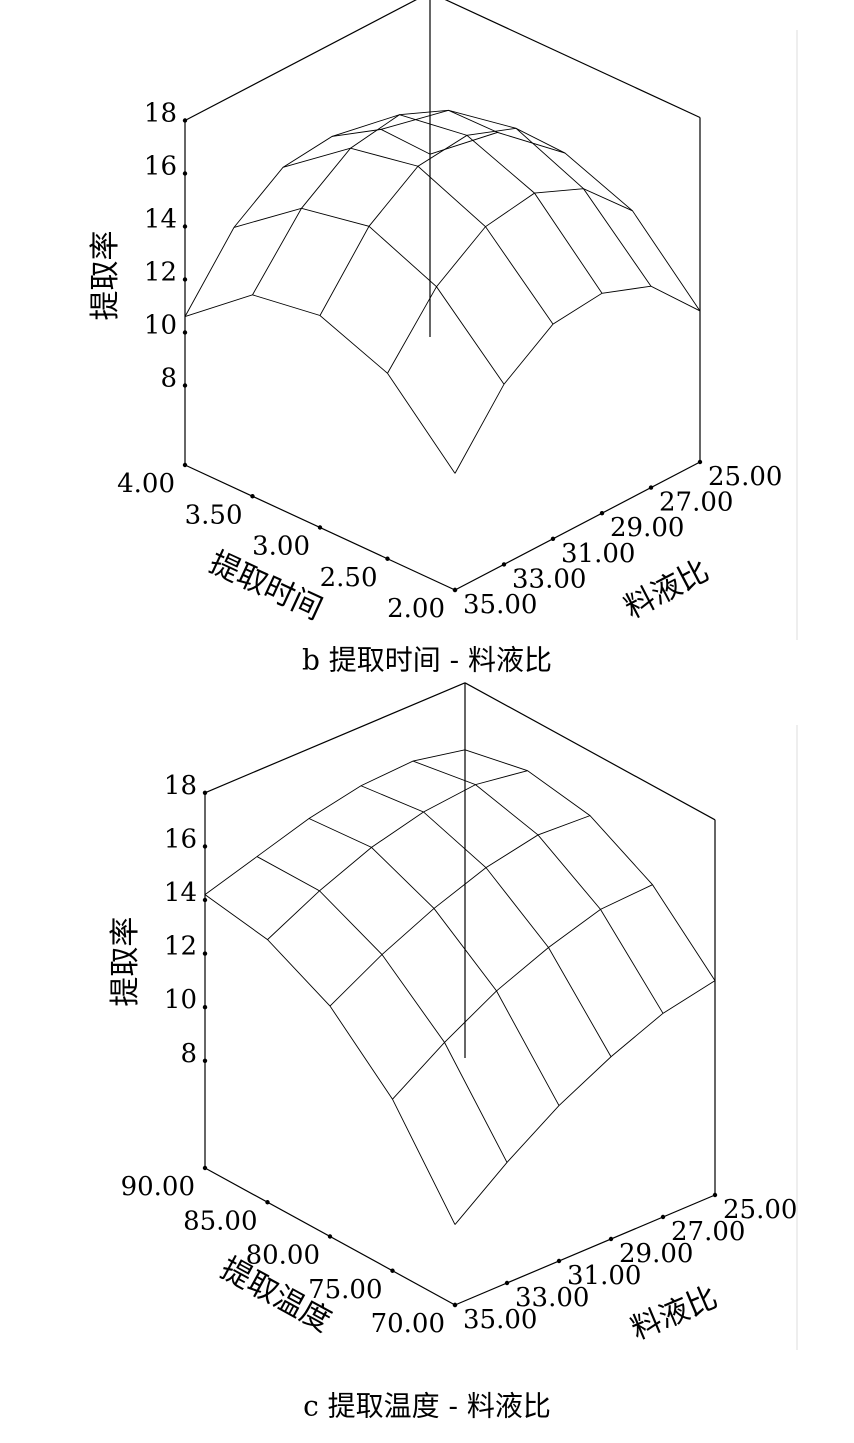 The height and width of the screenshot is (1443, 854). What do you see at coordinates (146, 484) in the screenshot?
I see `x-tick-label: 4.00` at bounding box center [146, 484].